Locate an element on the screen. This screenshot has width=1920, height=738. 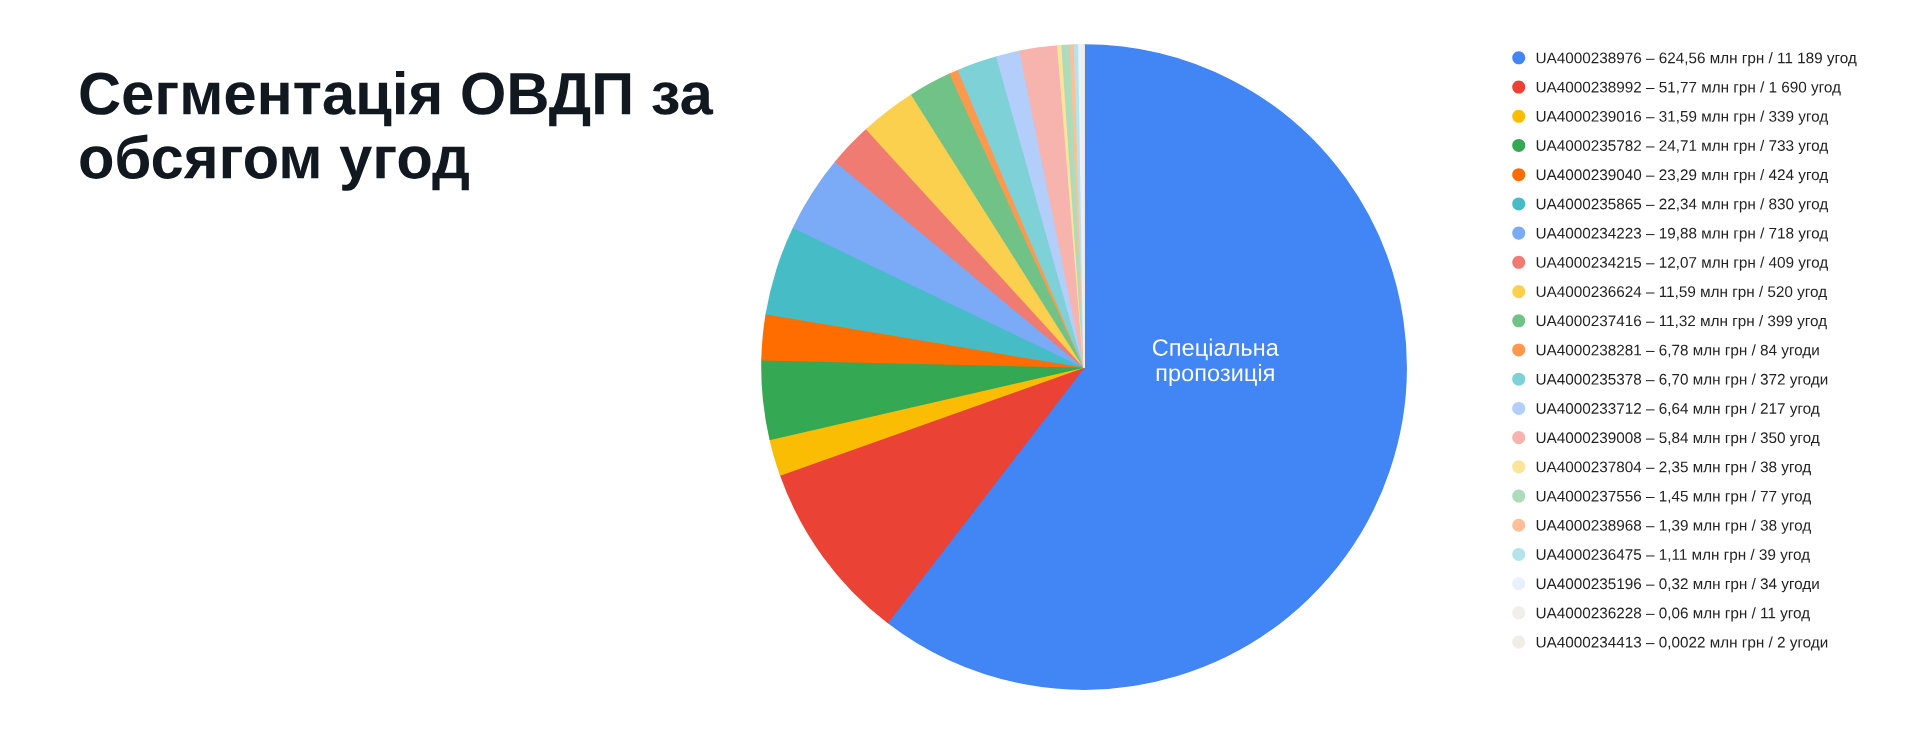
legend-label: UA4000235378 – 6,70 млн грн / 372 угоди is located at coordinates (1682, 380).